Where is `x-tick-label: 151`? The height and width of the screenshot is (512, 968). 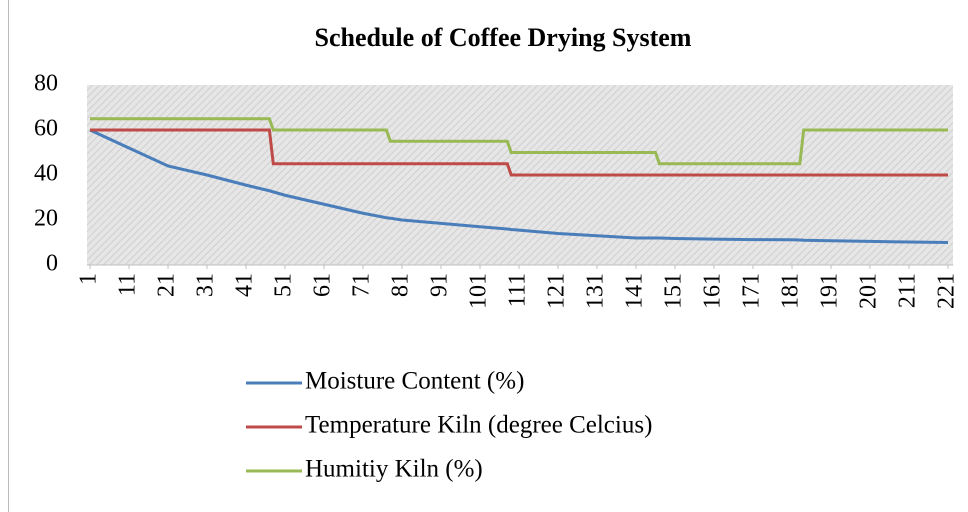
x-tick-label: 151 is located at coordinates (674, 291).